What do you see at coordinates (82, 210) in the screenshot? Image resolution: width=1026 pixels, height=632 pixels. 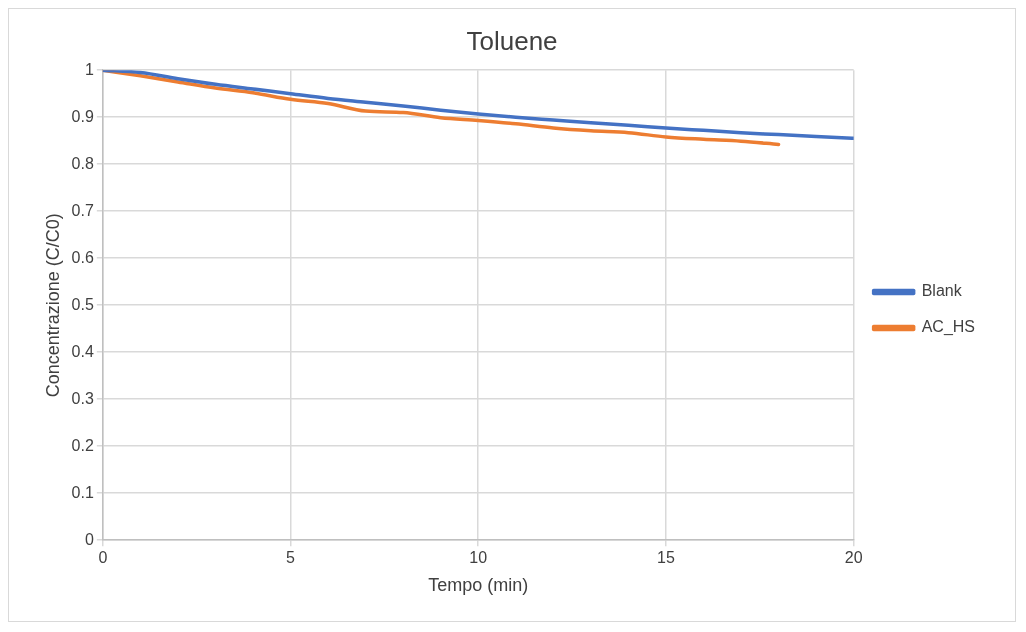 I see `y-tick-label: 0.7` at bounding box center [82, 210].